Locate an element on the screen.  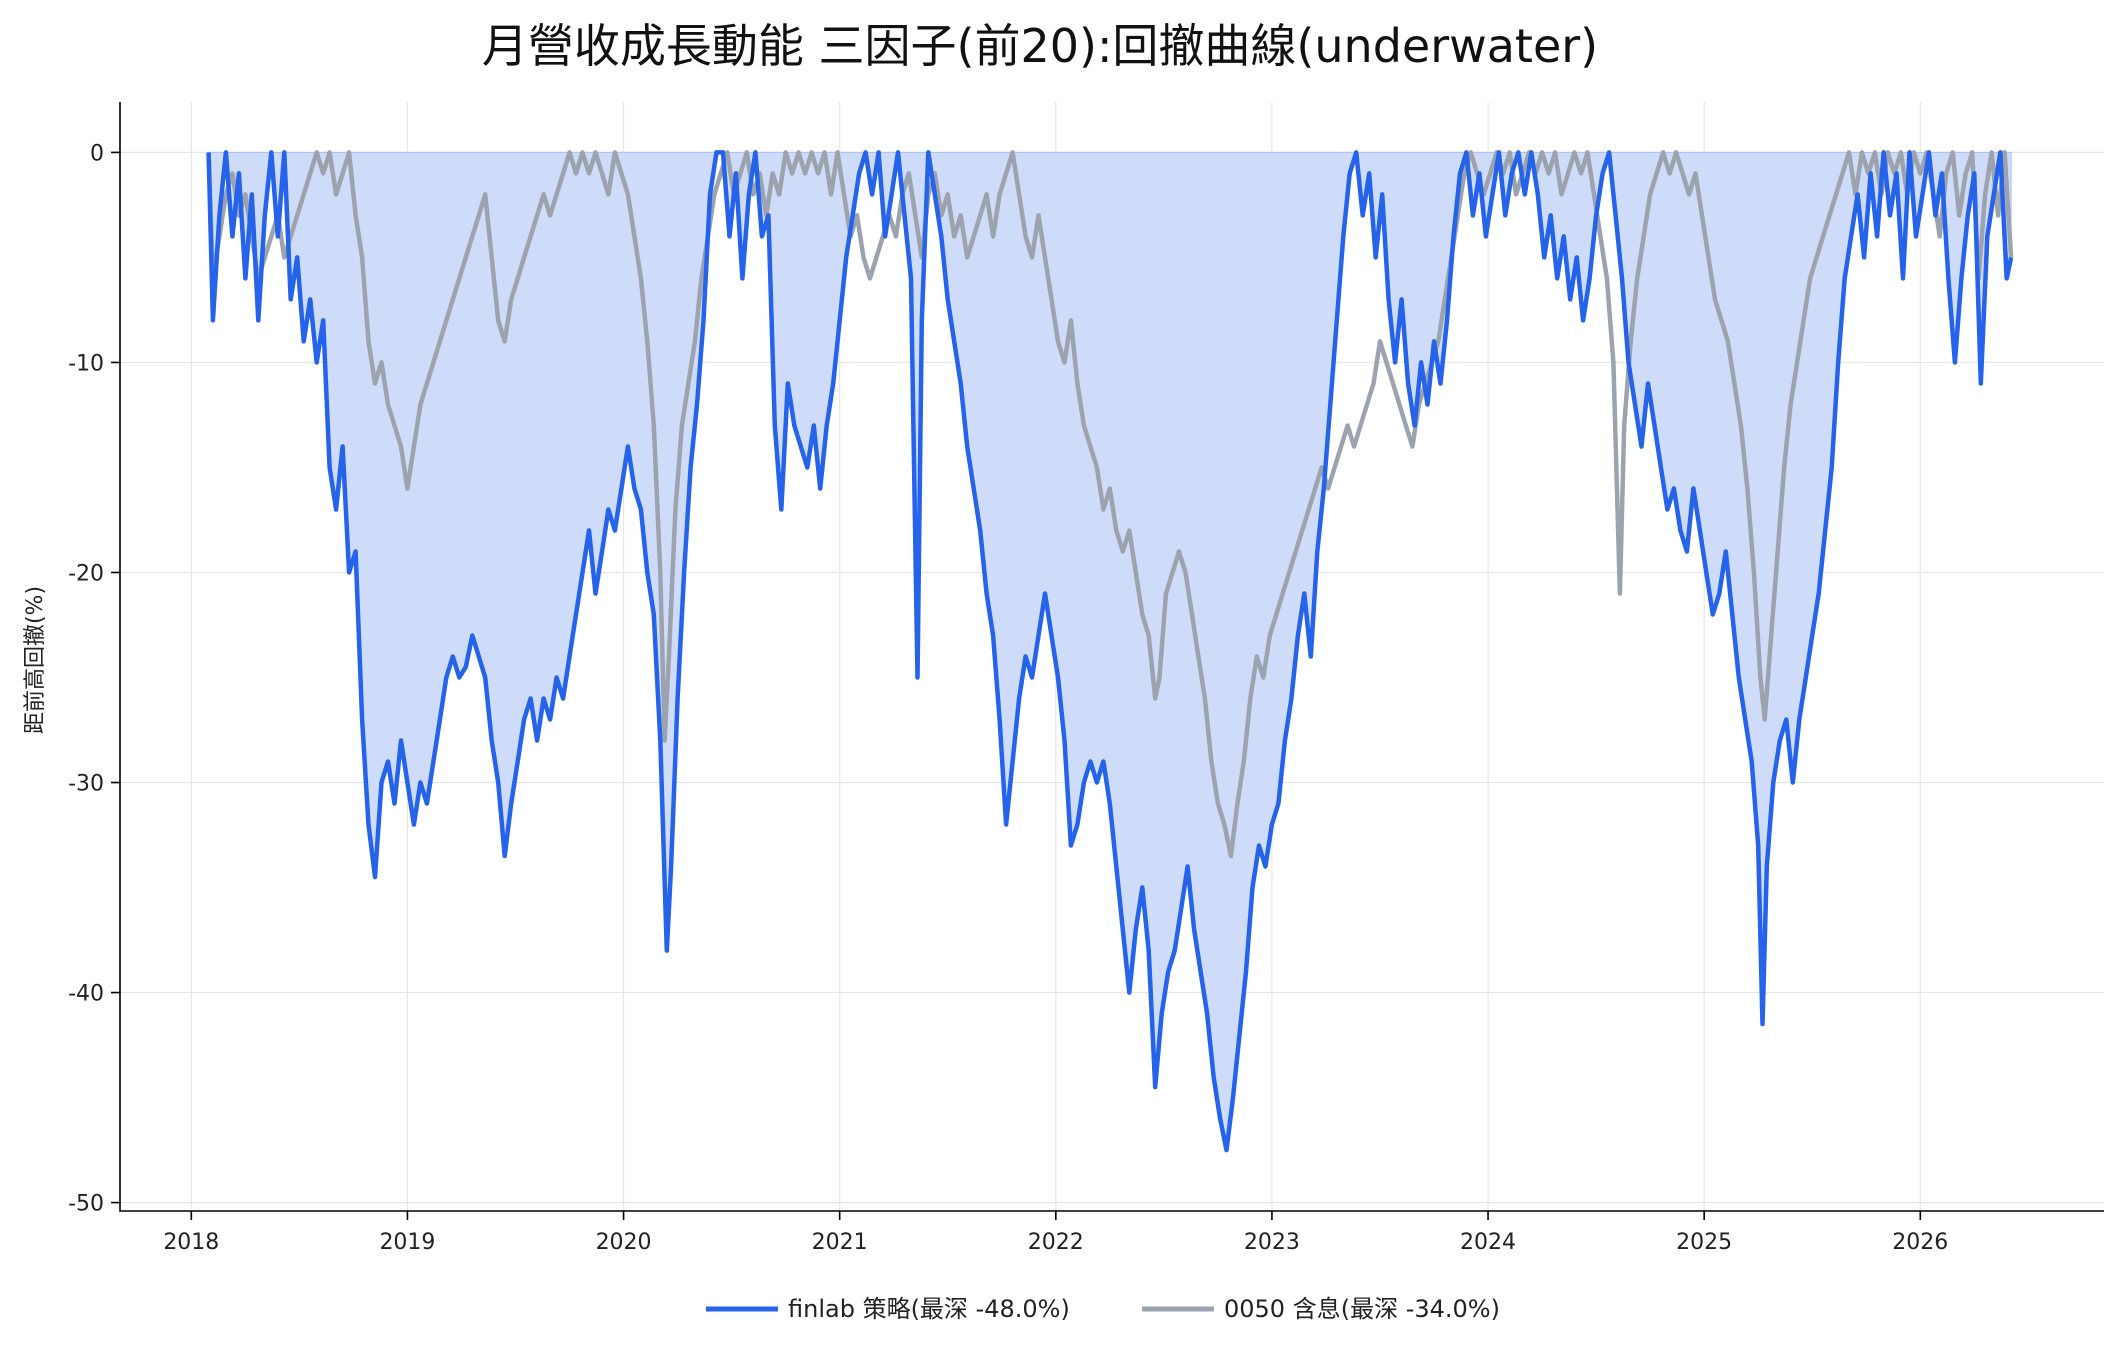
y-tick-label: -20 is located at coordinates (86, 573).